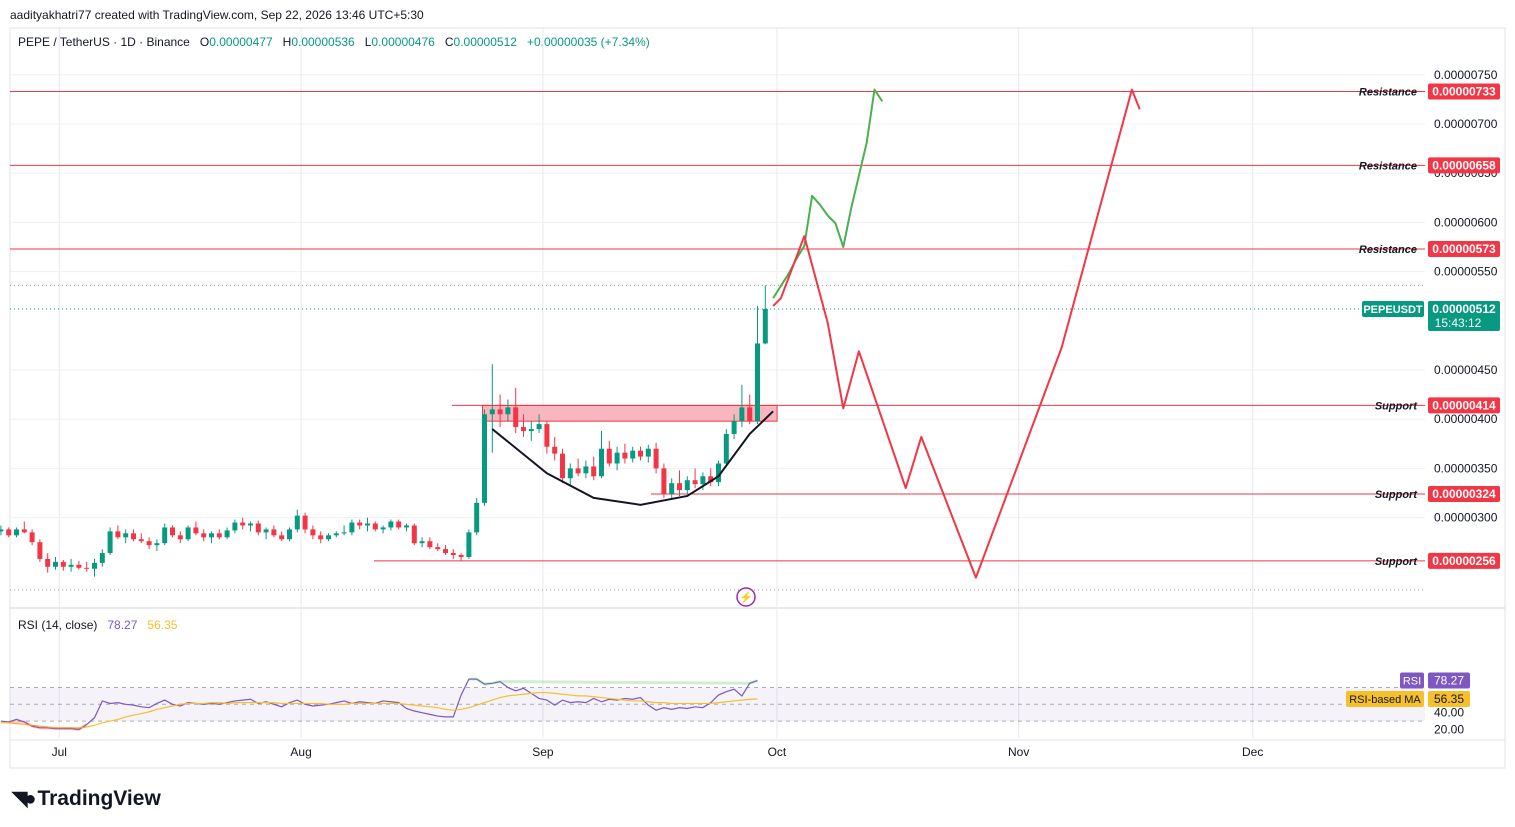 The height and width of the screenshot is (827, 1515). Describe the element at coordinates (1388, 93) in the screenshot. I see `level-label: Resistance` at that location.